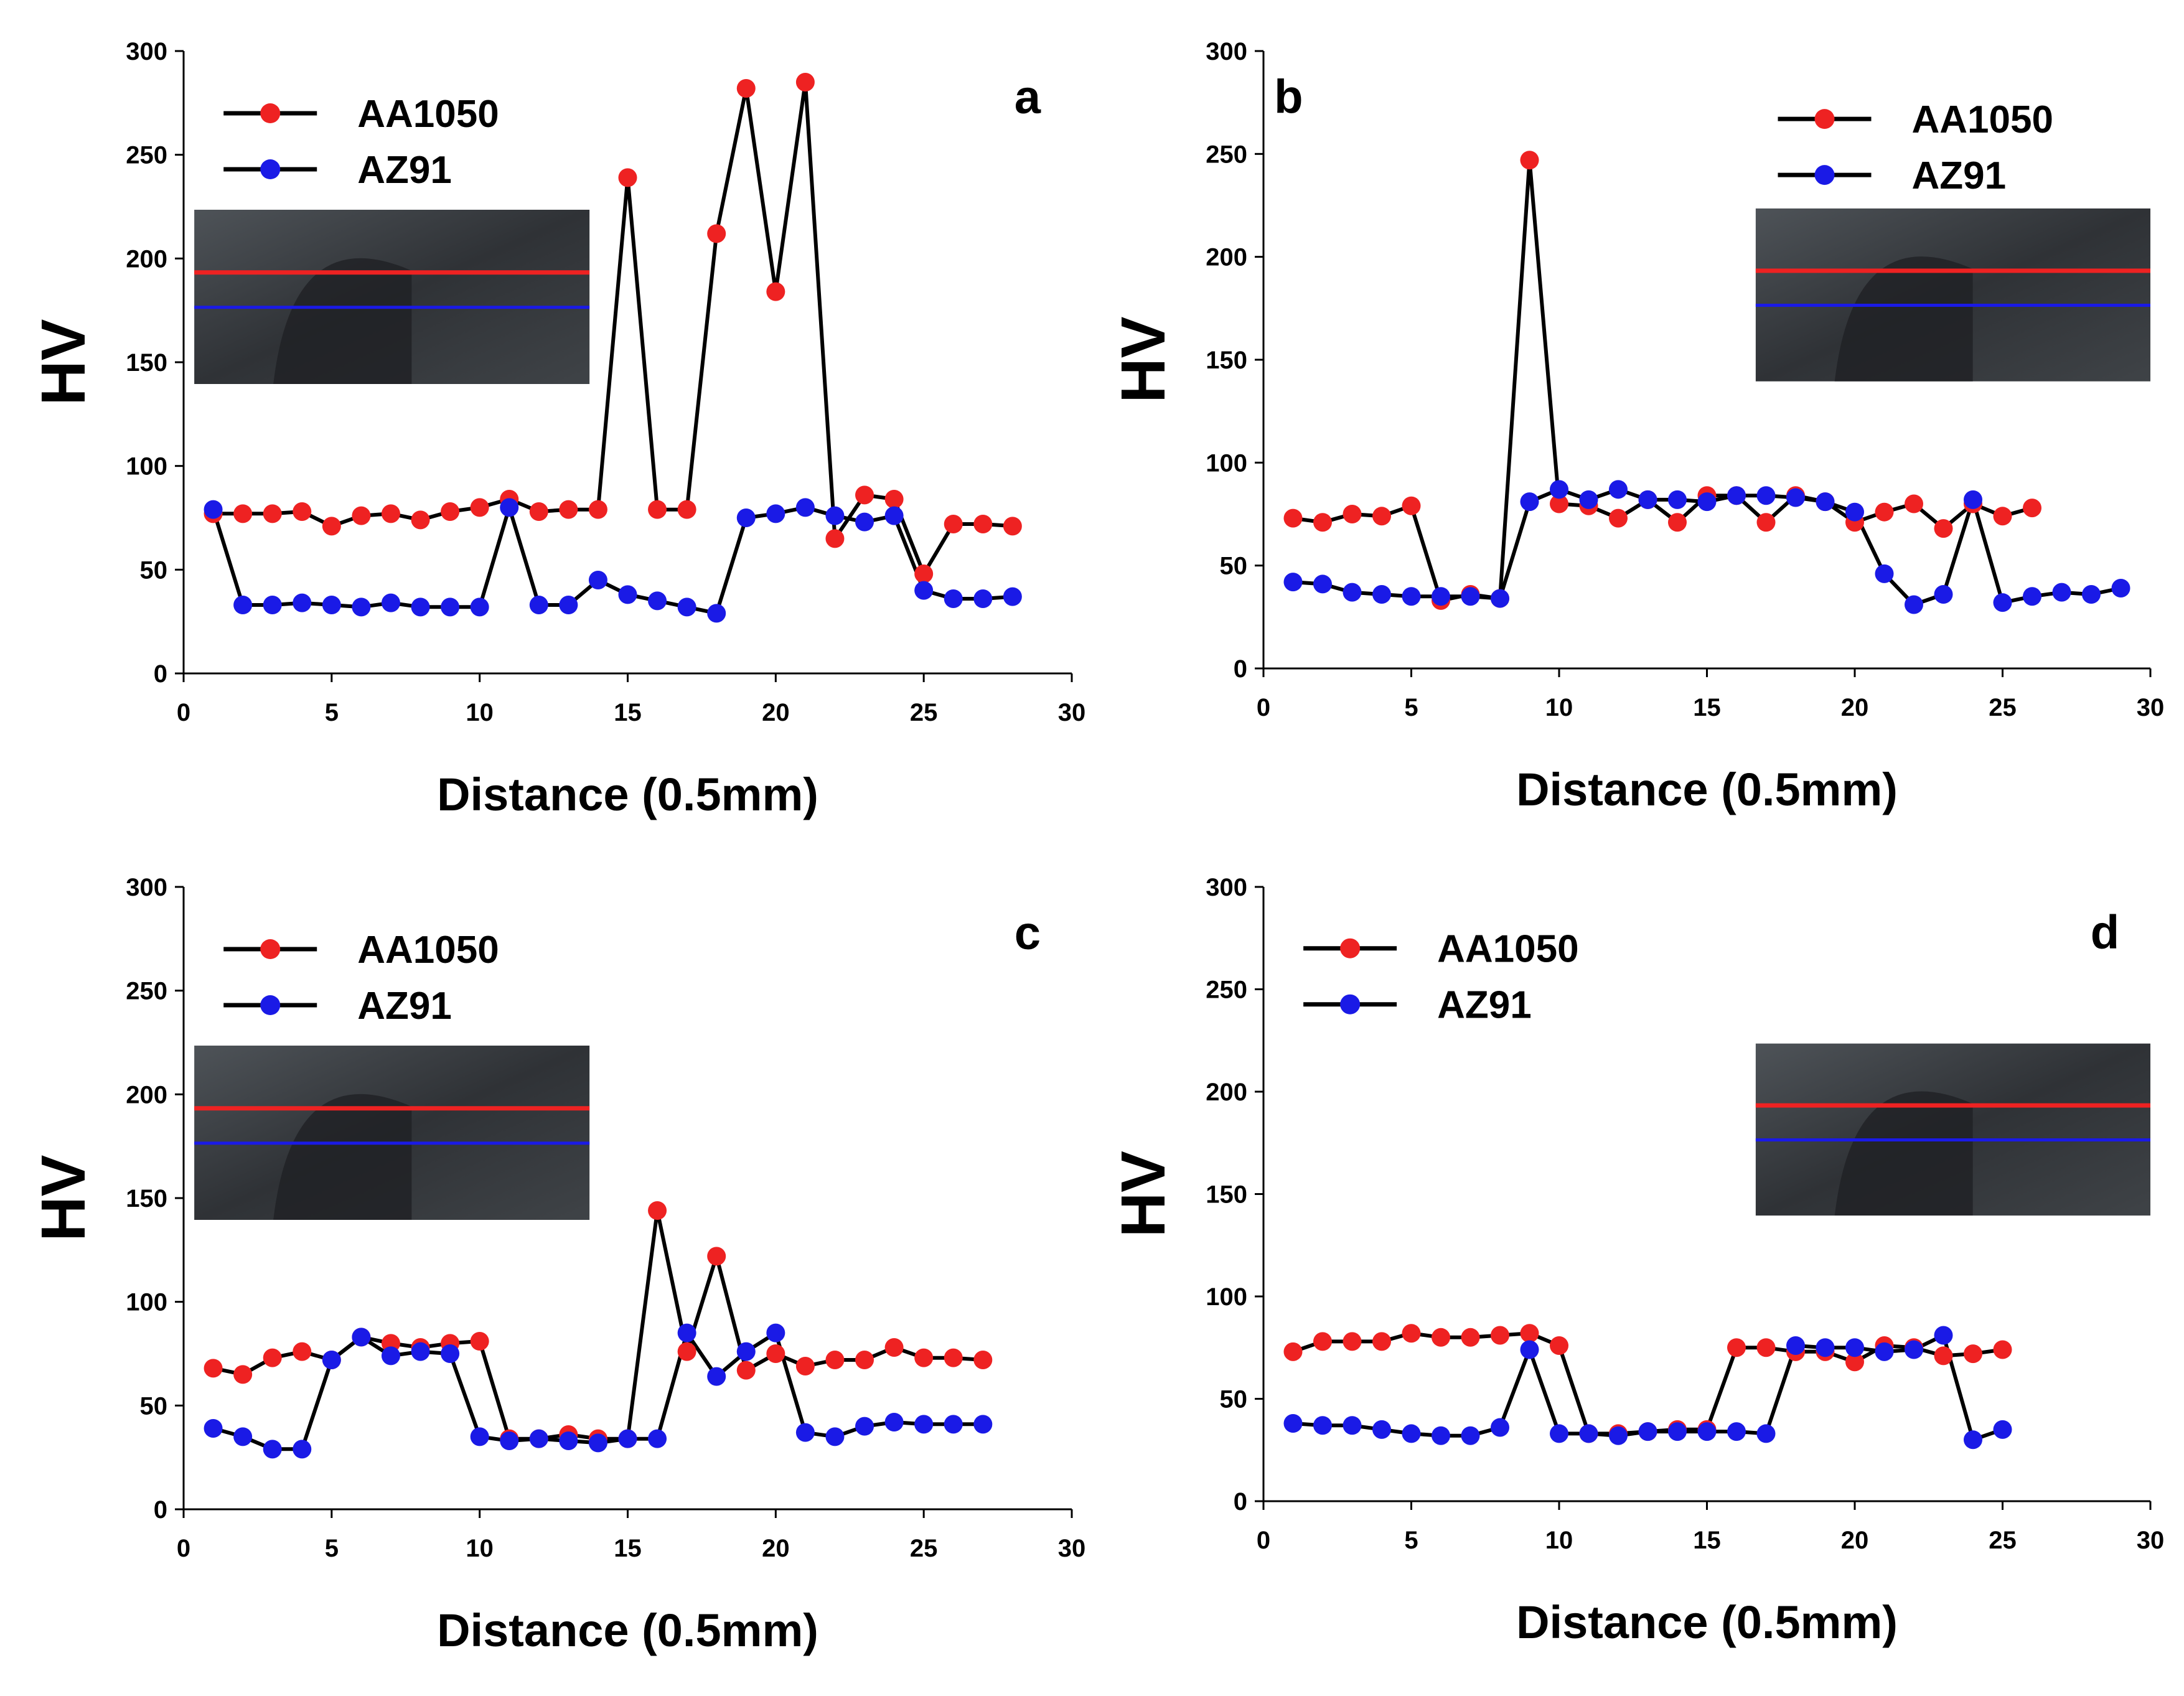 The image size is (2184, 1696). Describe the element at coordinates (332, 1548) in the screenshot. I see `x-tick-label: 5` at that location.